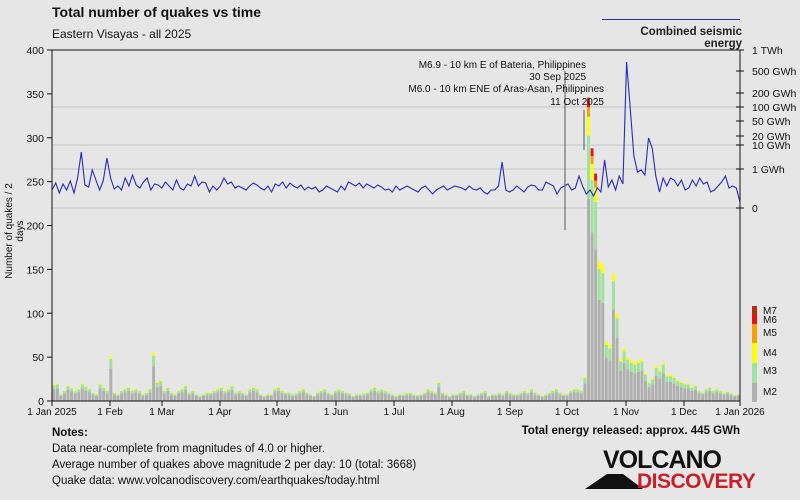 The image size is (800, 500). I want to click on x-tick-label: 1 Jan 2025, so click(52, 412).